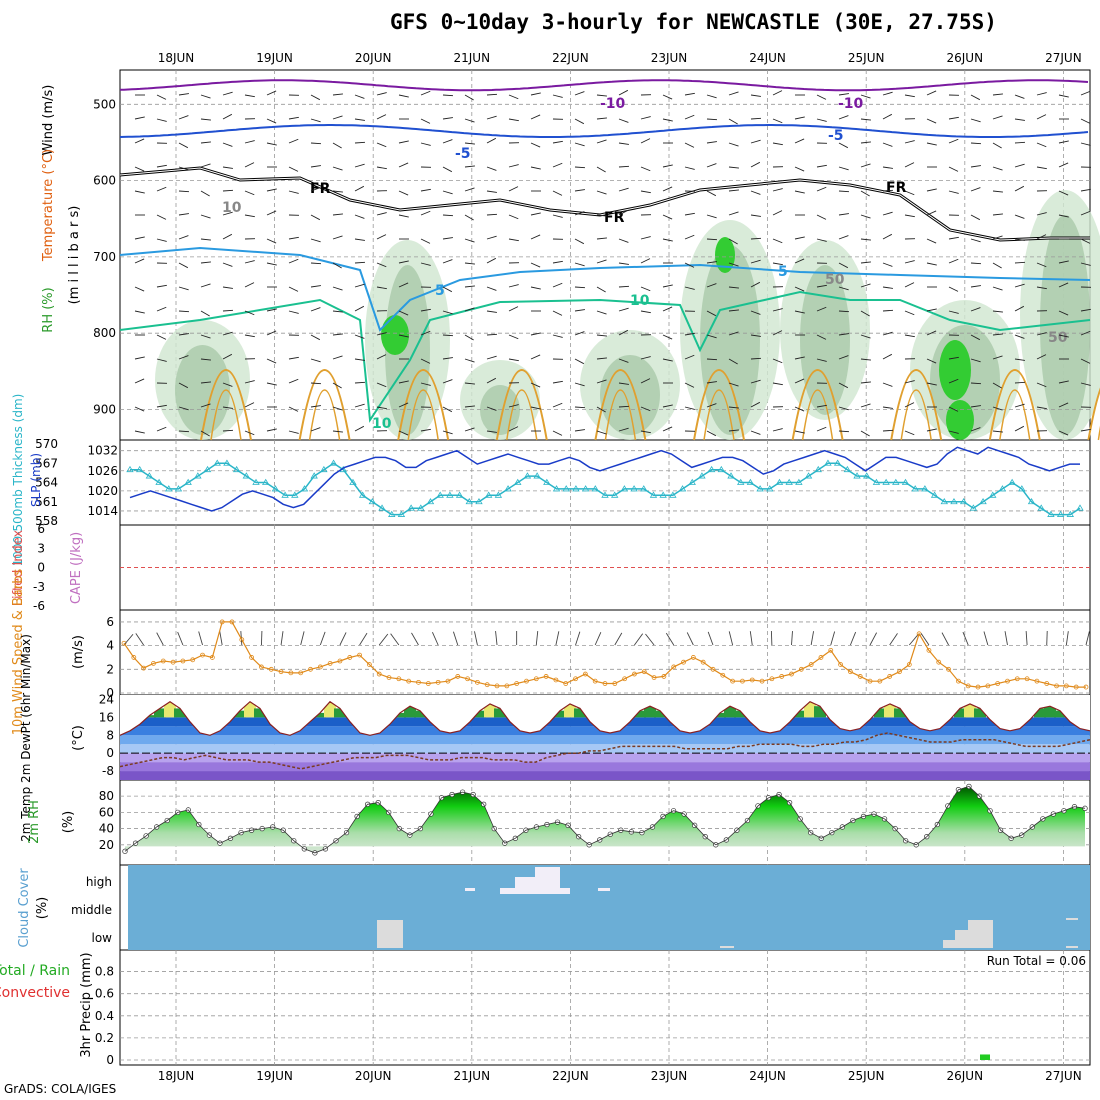  I want to click on temp-mask, so click(605, 715).